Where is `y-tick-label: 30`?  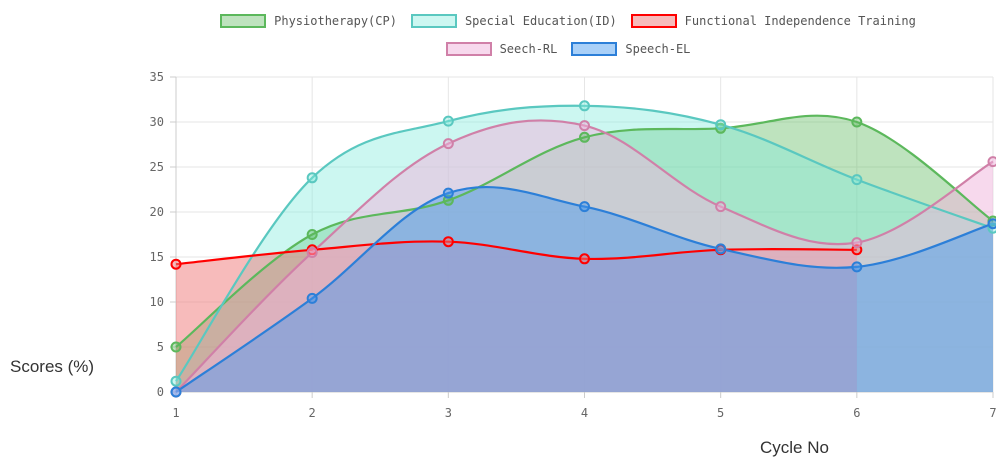
y-tick-label: 30 is located at coordinates (157, 122).